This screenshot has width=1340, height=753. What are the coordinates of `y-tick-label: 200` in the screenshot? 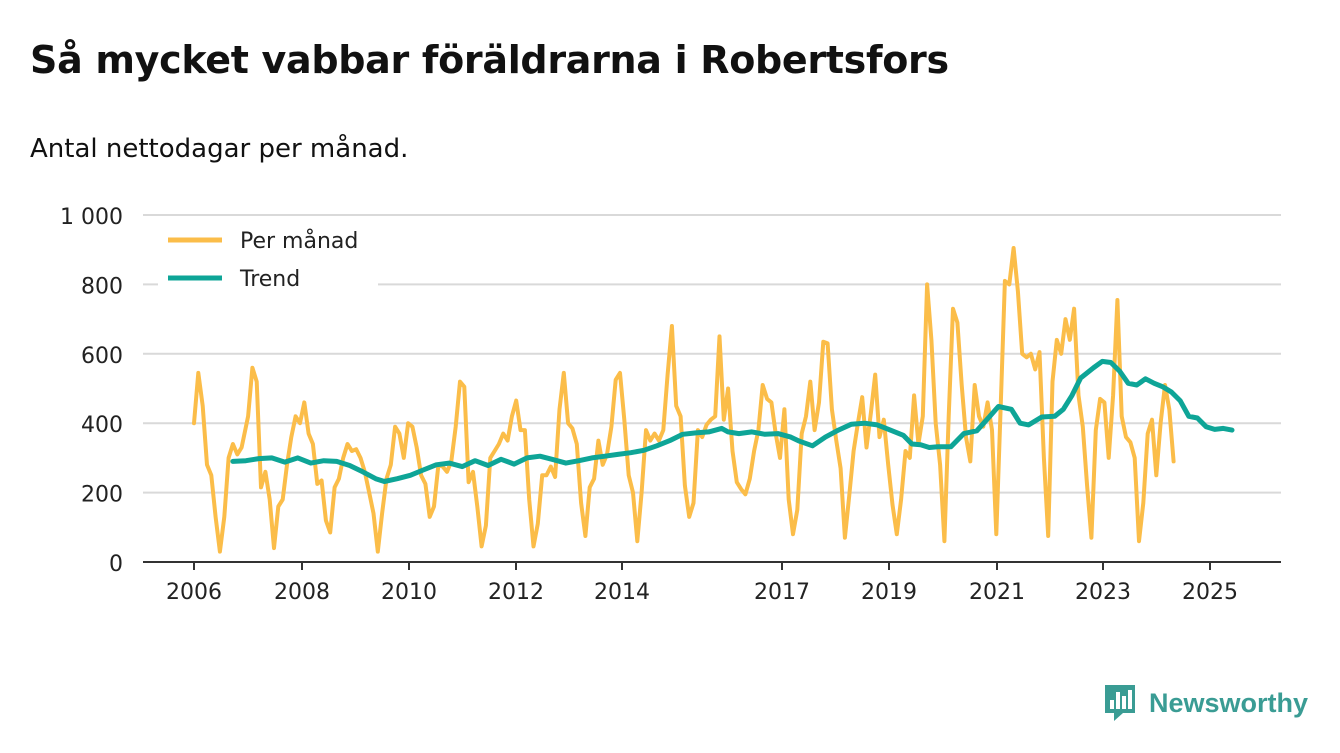 It's located at (102, 495).